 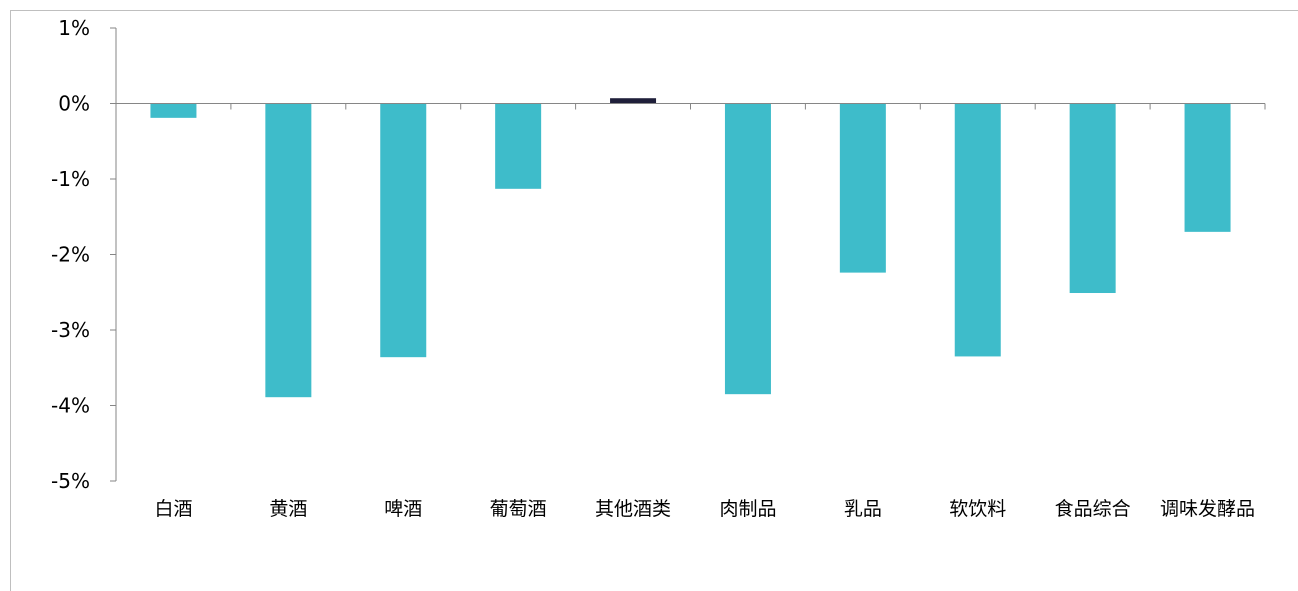 I want to click on category-label: 调味发酵品, so click(x=1207, y=509).